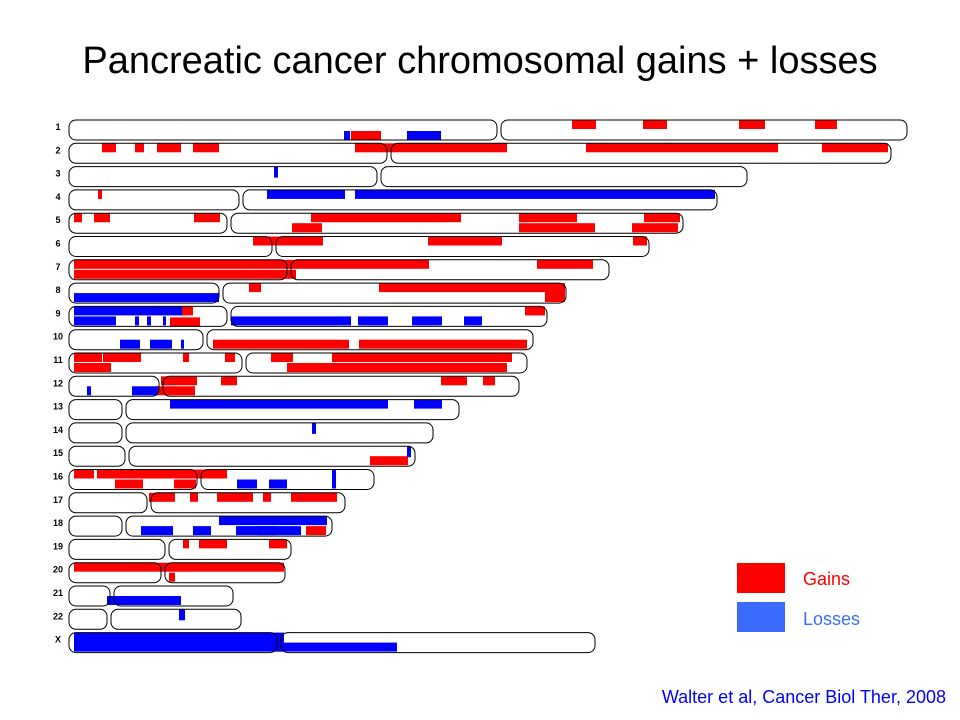  I want to click on chromosome-label-10: 10, so click(58, 337).